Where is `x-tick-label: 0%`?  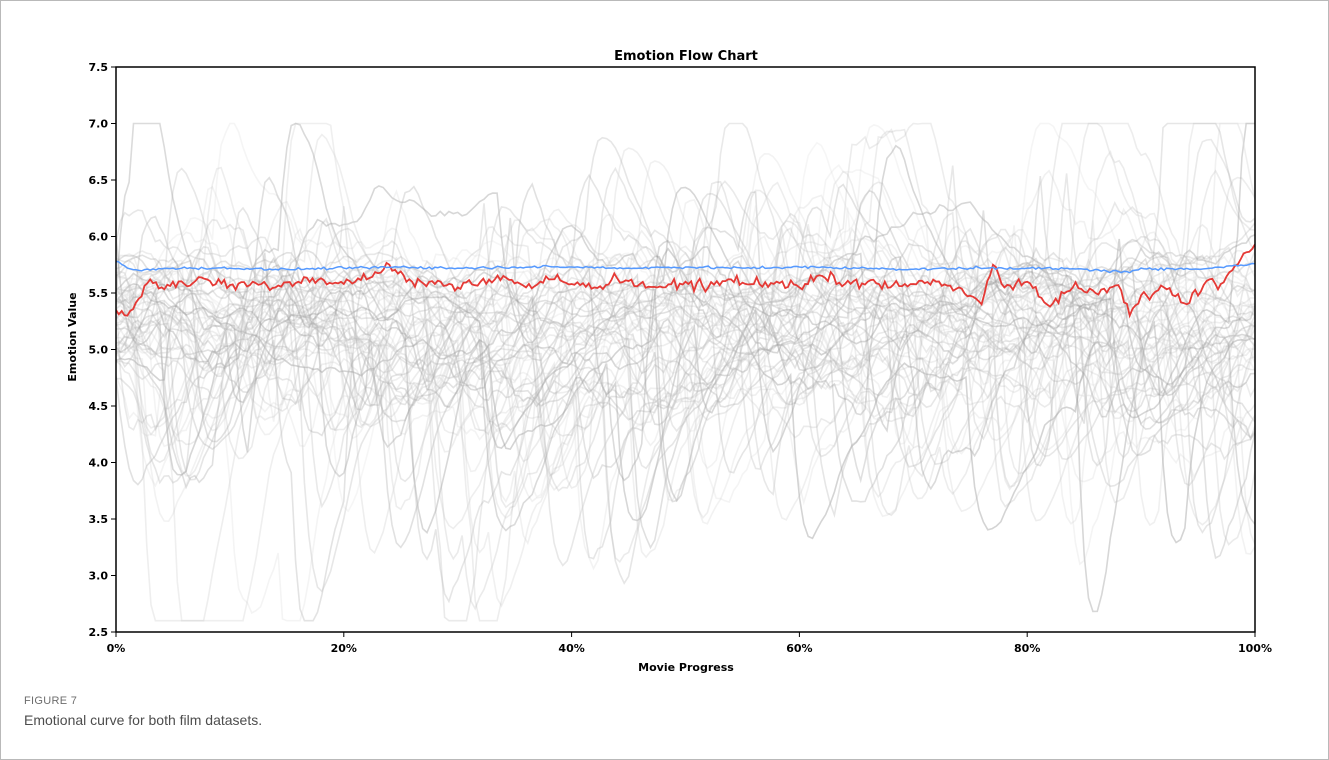
x-tick-label: 0% is located at coordinates (116, 648).